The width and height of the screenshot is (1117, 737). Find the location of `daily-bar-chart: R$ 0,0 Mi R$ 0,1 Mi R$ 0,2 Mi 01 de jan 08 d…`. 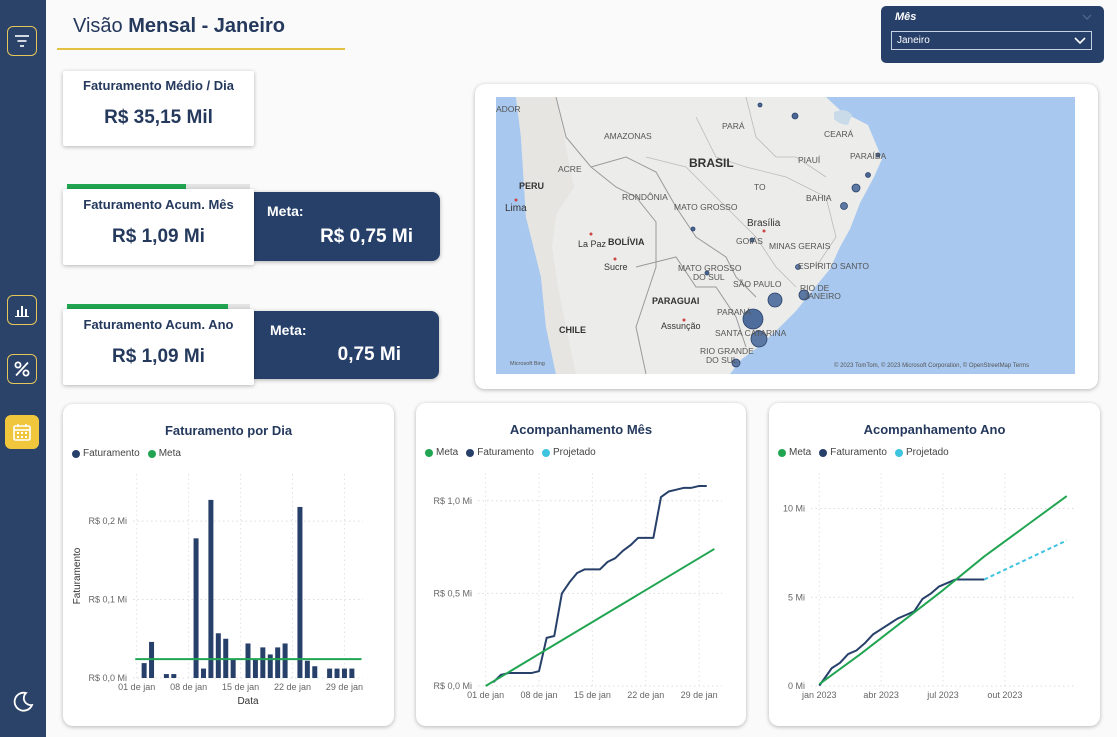

daily-bar-chart: R$ 0,0 Mi R$ 0,1 Mi R$ 0,2 Mi 01 de jan 08 d… is located at coordinates (228, 565).